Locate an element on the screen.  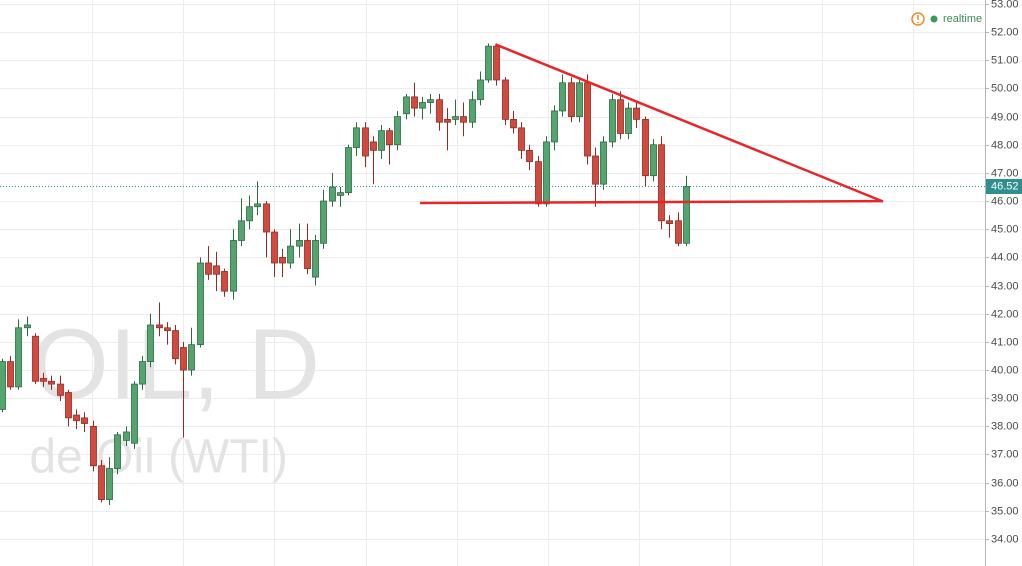
y-tick-label: 44.00 is located at coordinates (1005, 257).